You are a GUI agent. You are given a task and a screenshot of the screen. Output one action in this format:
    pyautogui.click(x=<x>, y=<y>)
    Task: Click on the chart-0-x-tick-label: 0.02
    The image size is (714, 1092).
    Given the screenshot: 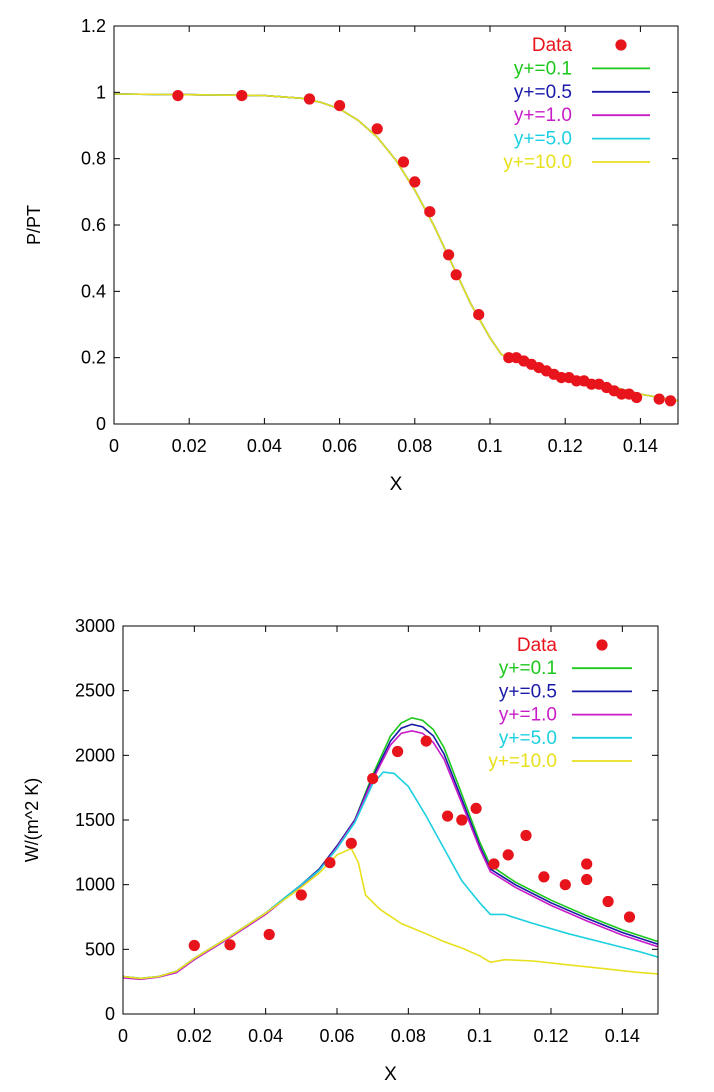 What is the action you would take?
    pyautogui.click(x=189, y=446)
    